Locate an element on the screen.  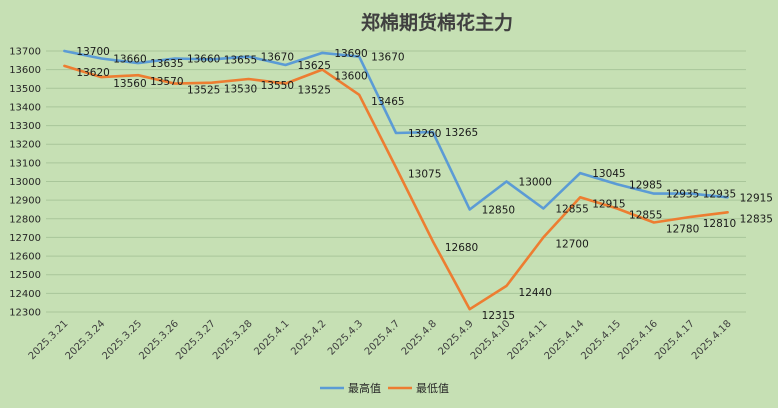
data-label: 13265 is located at coordinates (461, 133).